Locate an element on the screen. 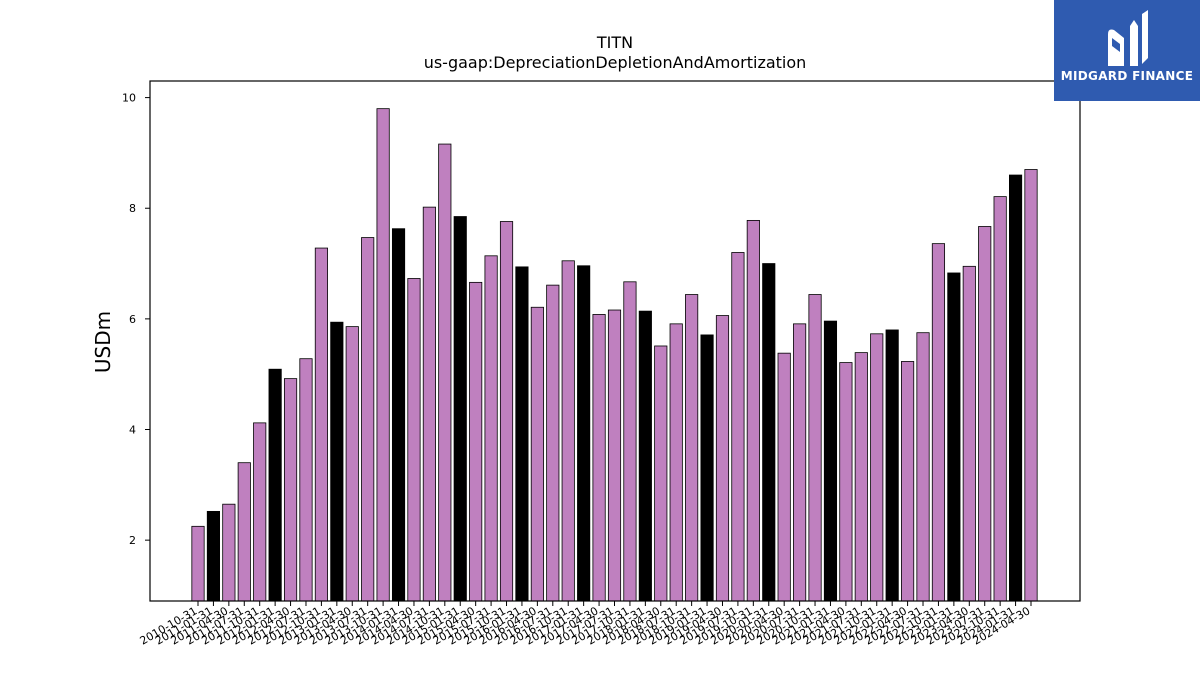 This screenshot has height=675, width=1200. brand-name: MIDGARD FINANCE is located at coordinates (1127, 76).